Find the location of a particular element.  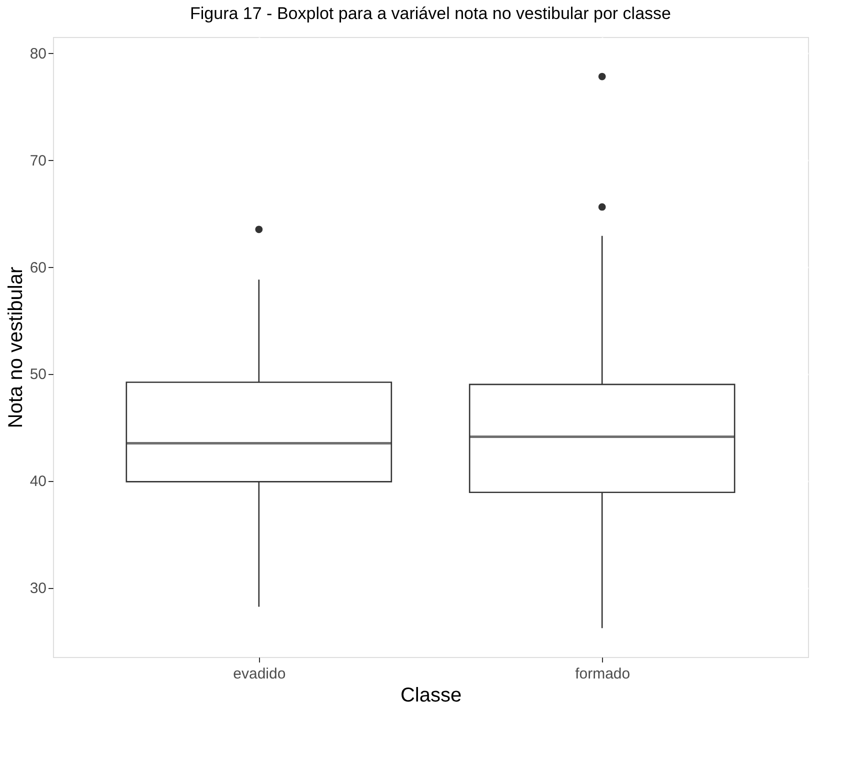

y-tick-label: 50 is located at coordinates (38, 375).